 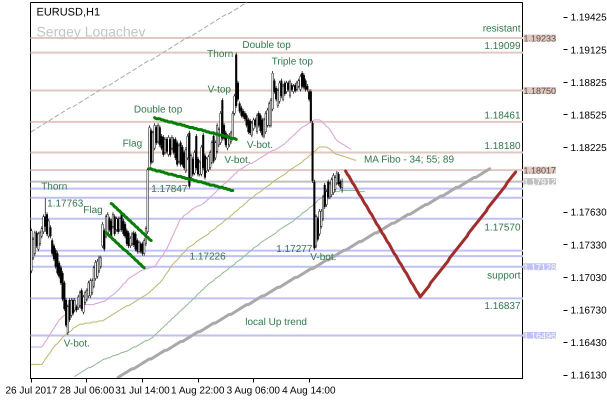 I want to click on x-tick-label: 1 Aug 22:00, so click(x=198, y=391).